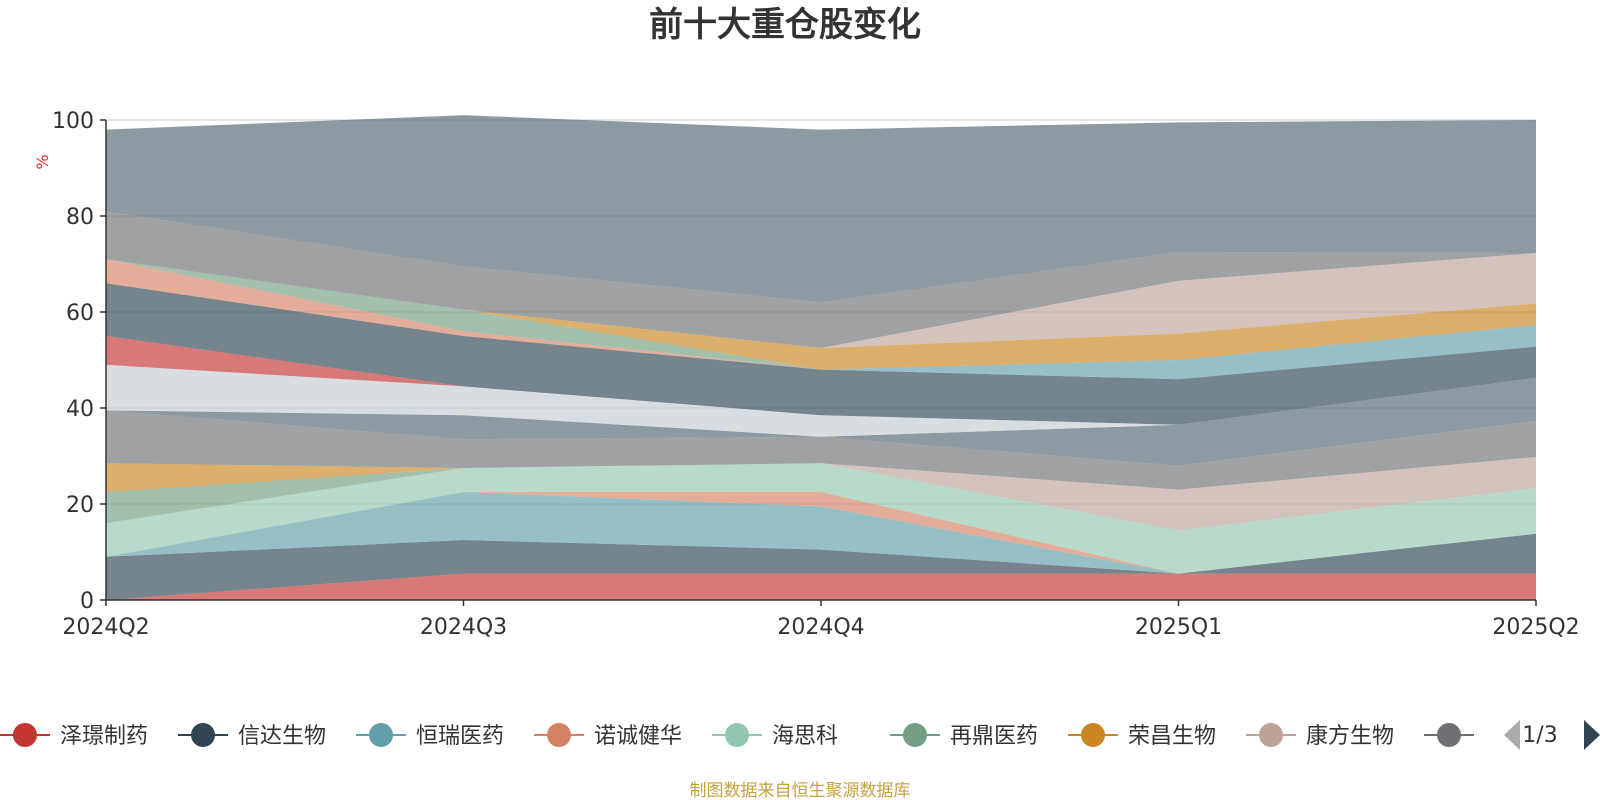 The image size is (1600, 800). I want to click on y-tick-label: 0, so click(87, 601).